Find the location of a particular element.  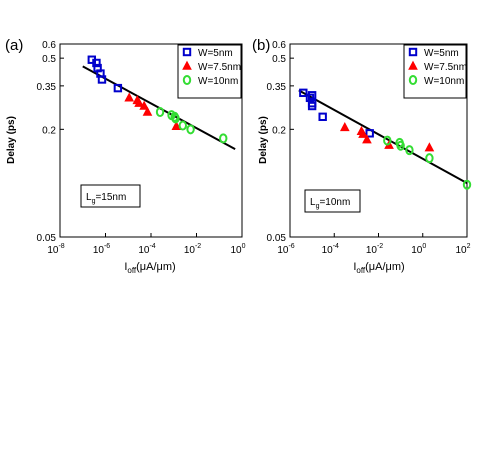

panel-b-legend-box is located at coordinates (435, 71).